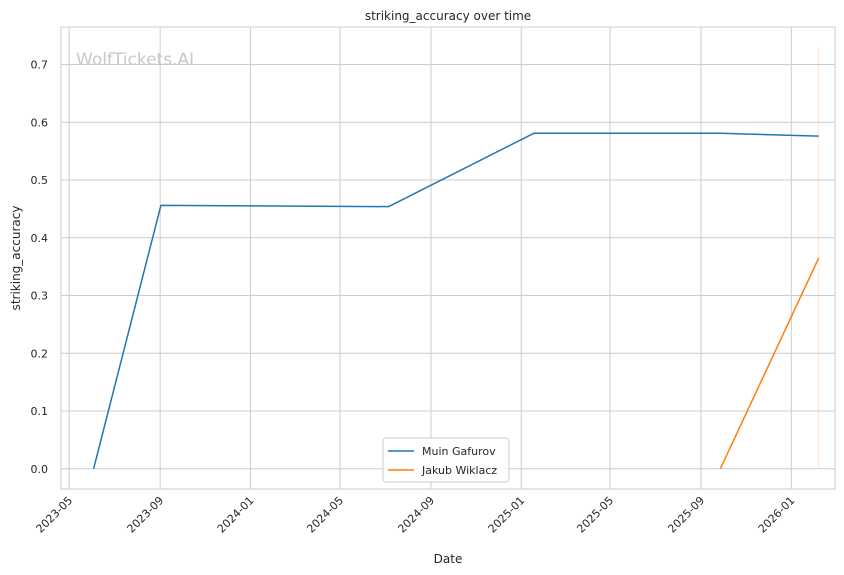 The width and height of the screenshot is (844, 575). Describe the element at coordinates (40, 296) in the screenshot. I see `y-tick-label: 0.3` at that location.